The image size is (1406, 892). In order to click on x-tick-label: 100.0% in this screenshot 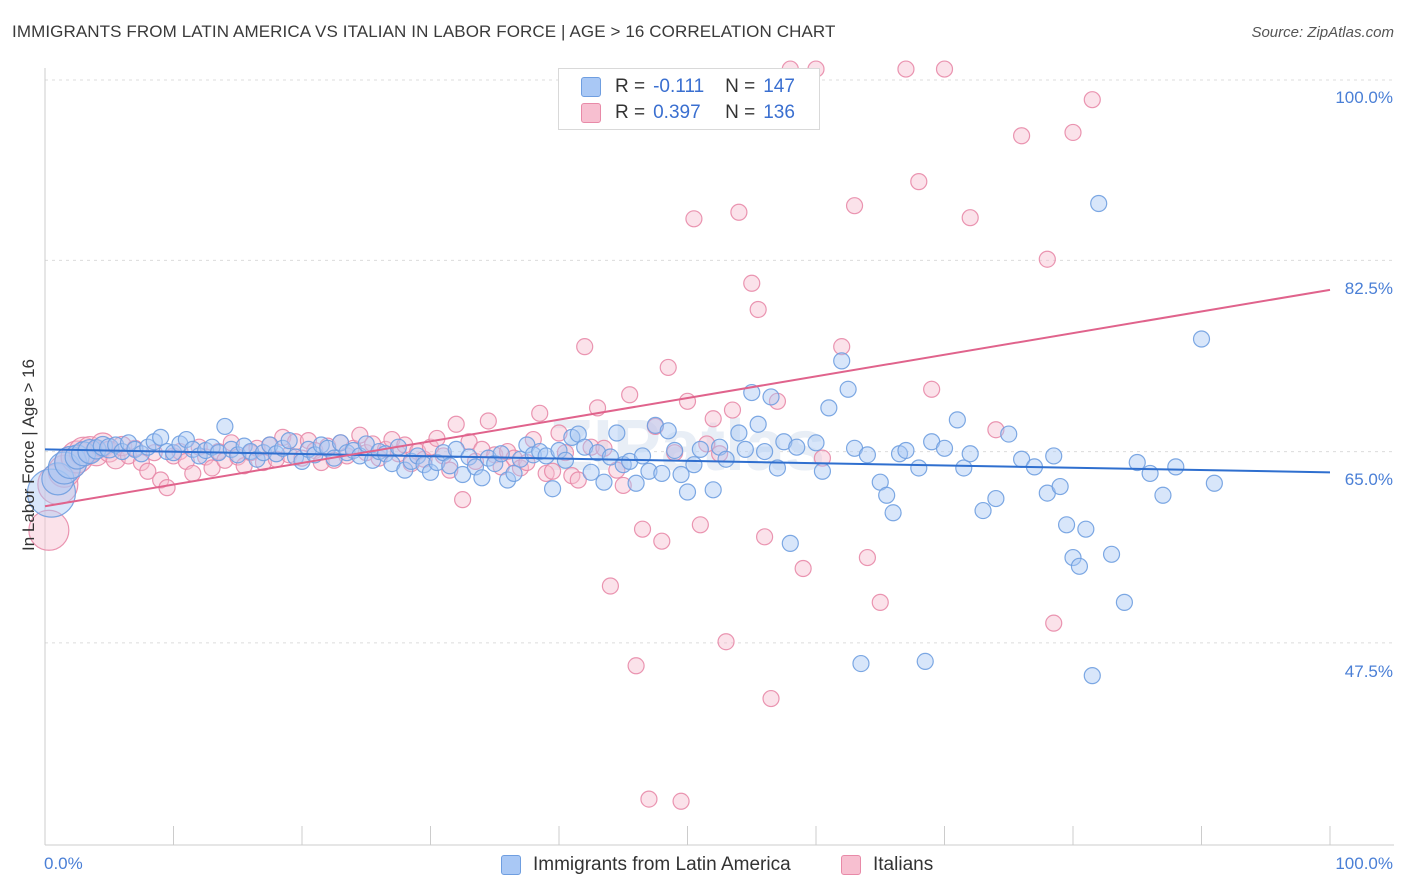, I will do `click(1364, 863)`.